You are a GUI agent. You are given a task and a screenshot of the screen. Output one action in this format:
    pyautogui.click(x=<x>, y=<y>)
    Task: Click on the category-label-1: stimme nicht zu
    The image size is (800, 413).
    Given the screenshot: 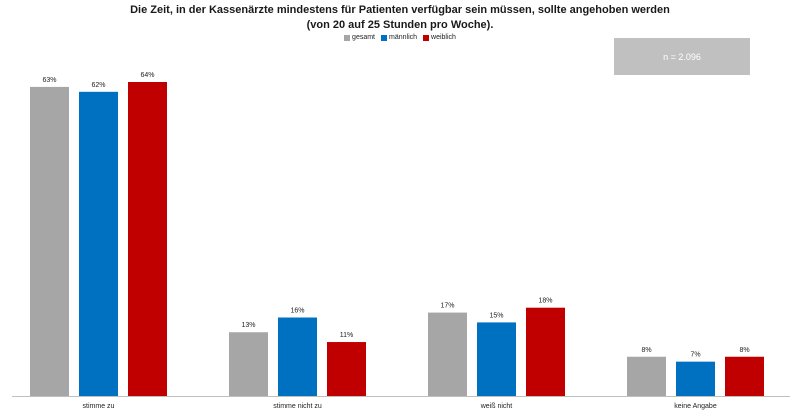 What is the action you would take?
    pyautogui.click(x=297, y=406)
    